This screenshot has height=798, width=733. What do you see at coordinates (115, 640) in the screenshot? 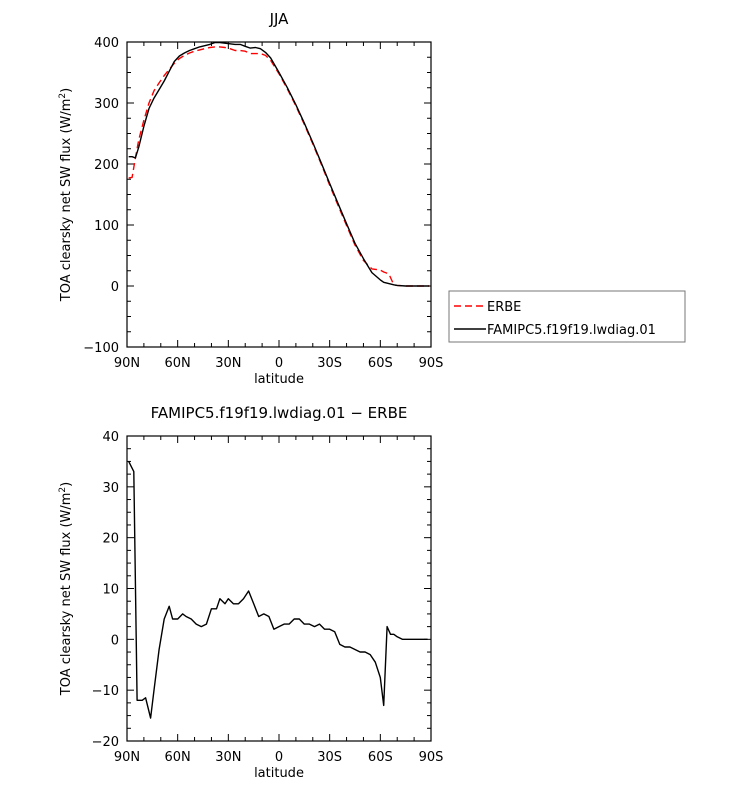
I see `bottom-ytick-label: 0` at bounding box center [115, 640].